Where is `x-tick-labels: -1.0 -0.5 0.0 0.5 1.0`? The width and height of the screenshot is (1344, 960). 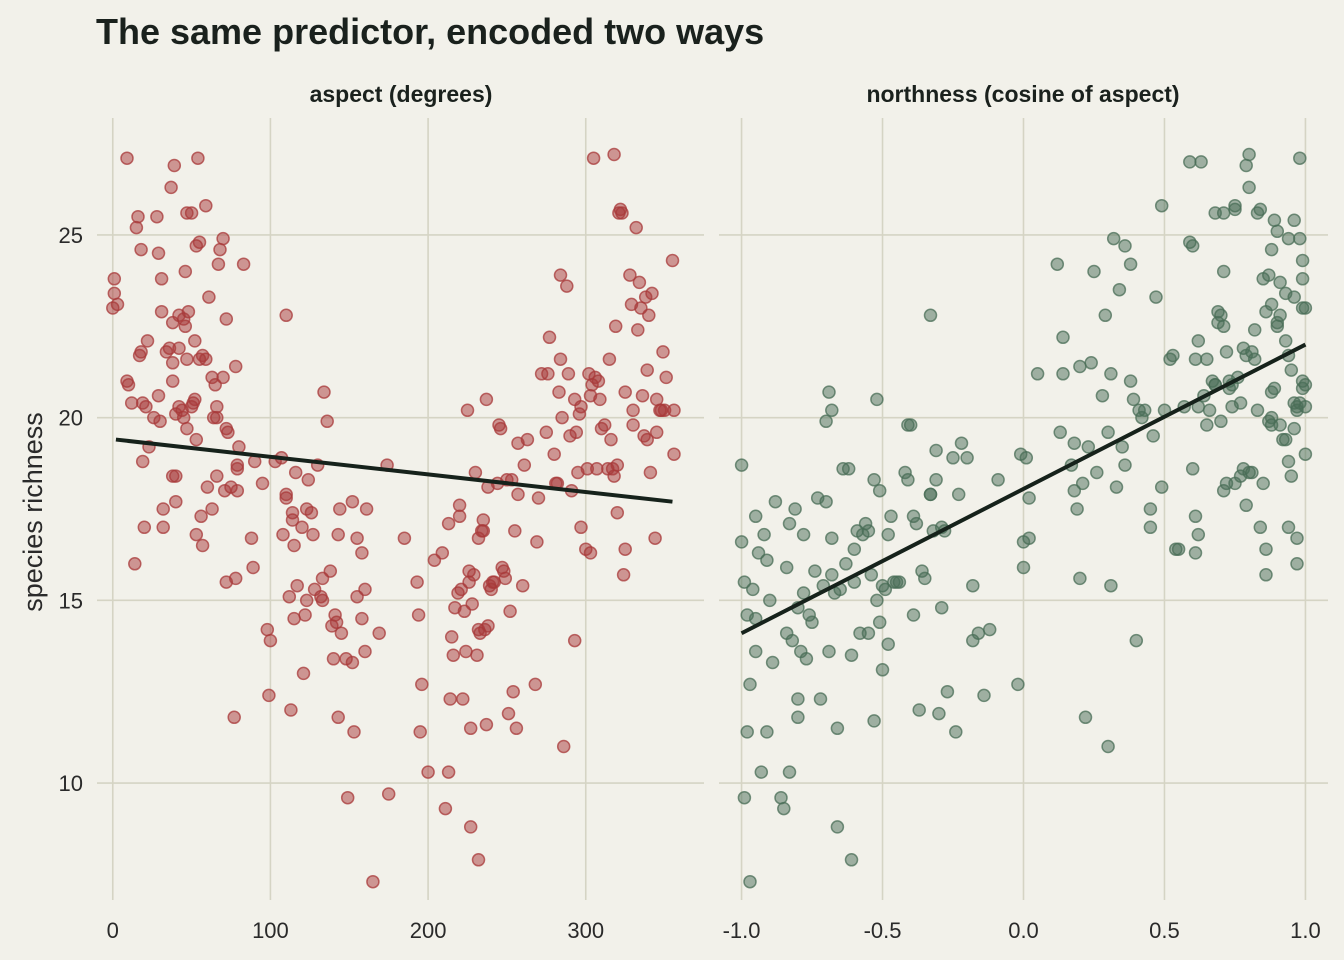 x-tick-labels: -1.0 -0.5 0.0 0.5 1.0 is located at coordinates (1022, 930).